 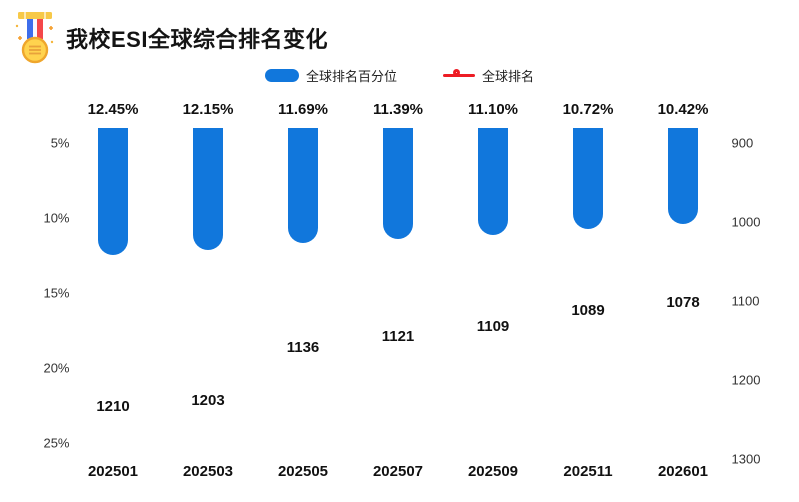 I want to click on right-axis-tick-label: 1200, so click(x=746, y=380).